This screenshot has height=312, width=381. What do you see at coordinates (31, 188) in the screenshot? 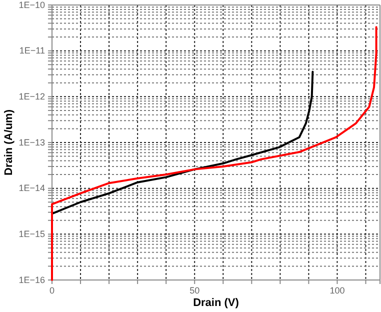
I see `y-tick-label: 1E−14` at bounding box center [31, 188].